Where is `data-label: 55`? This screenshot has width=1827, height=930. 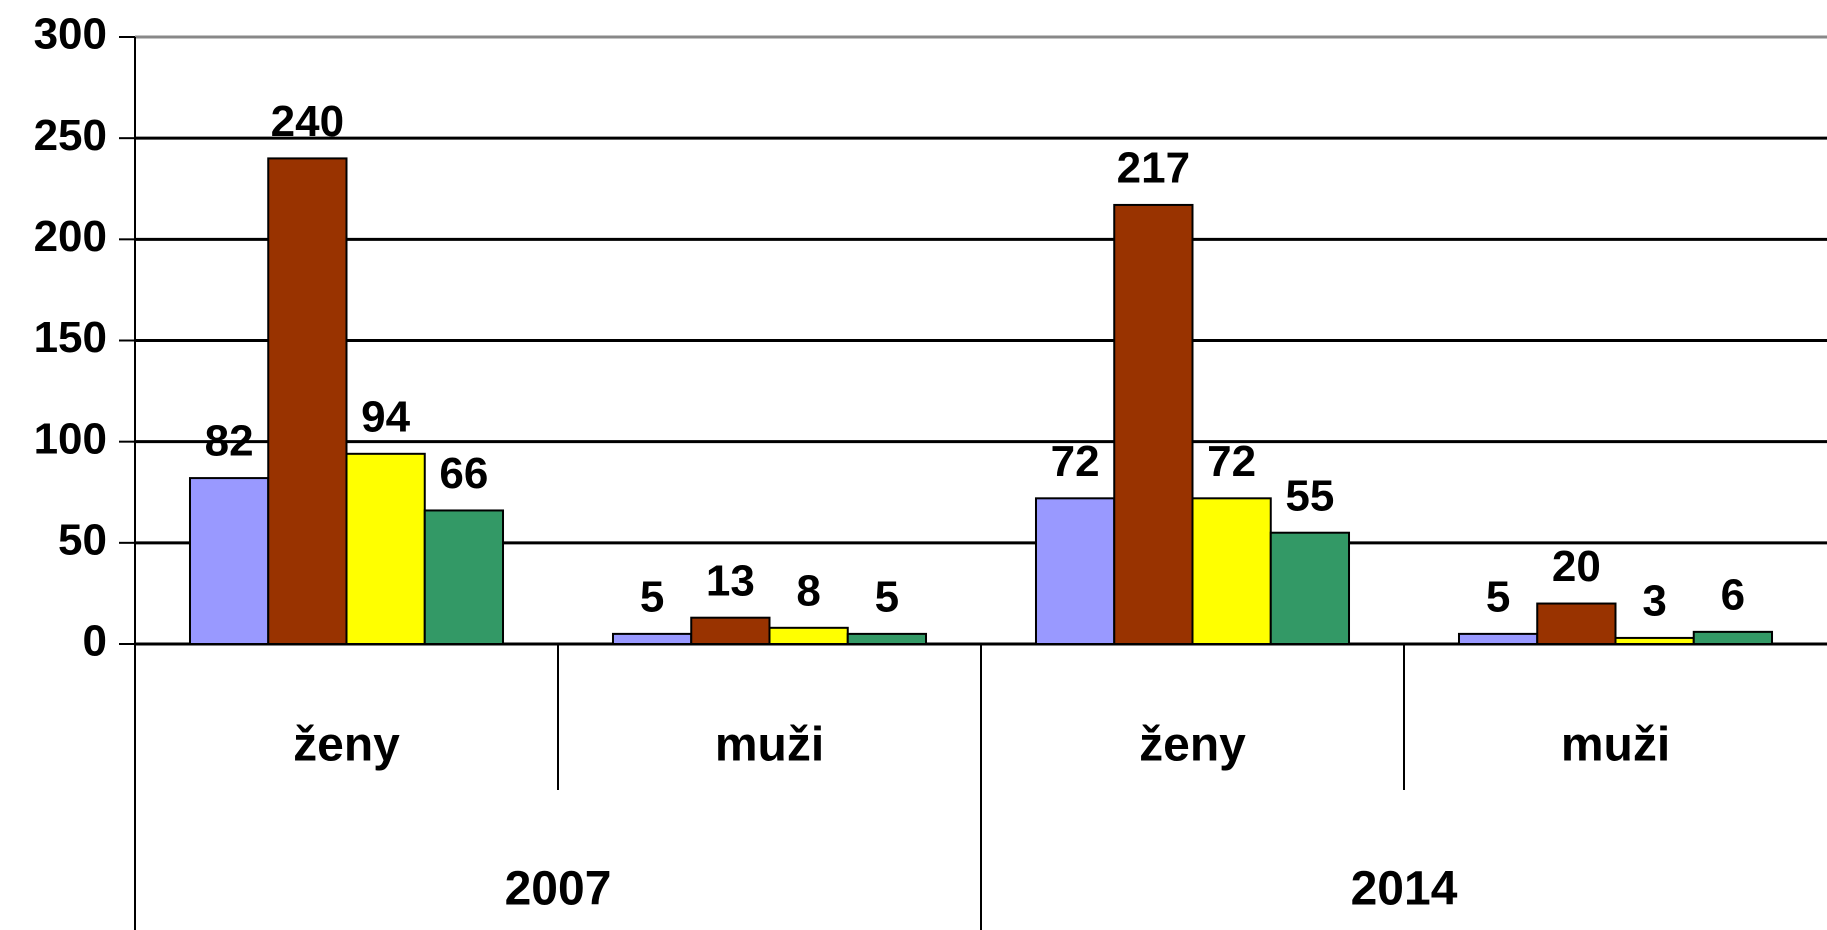
data-label: 55 is located at coordinates (1309, 495).